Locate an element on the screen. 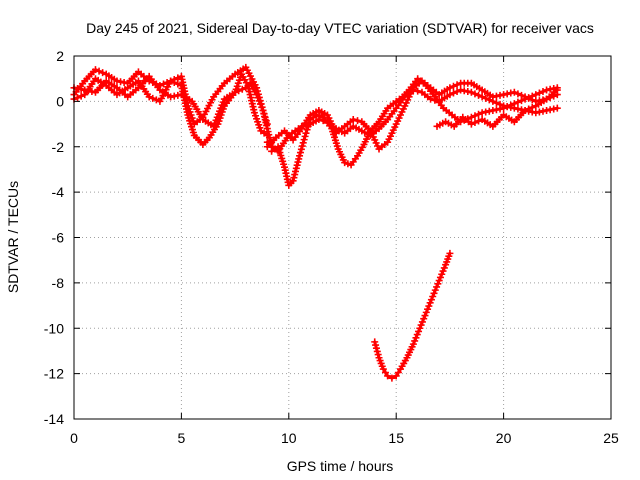 The image size is (640, 480). y-tick-label: -6 is located at coordinates (58, 238).